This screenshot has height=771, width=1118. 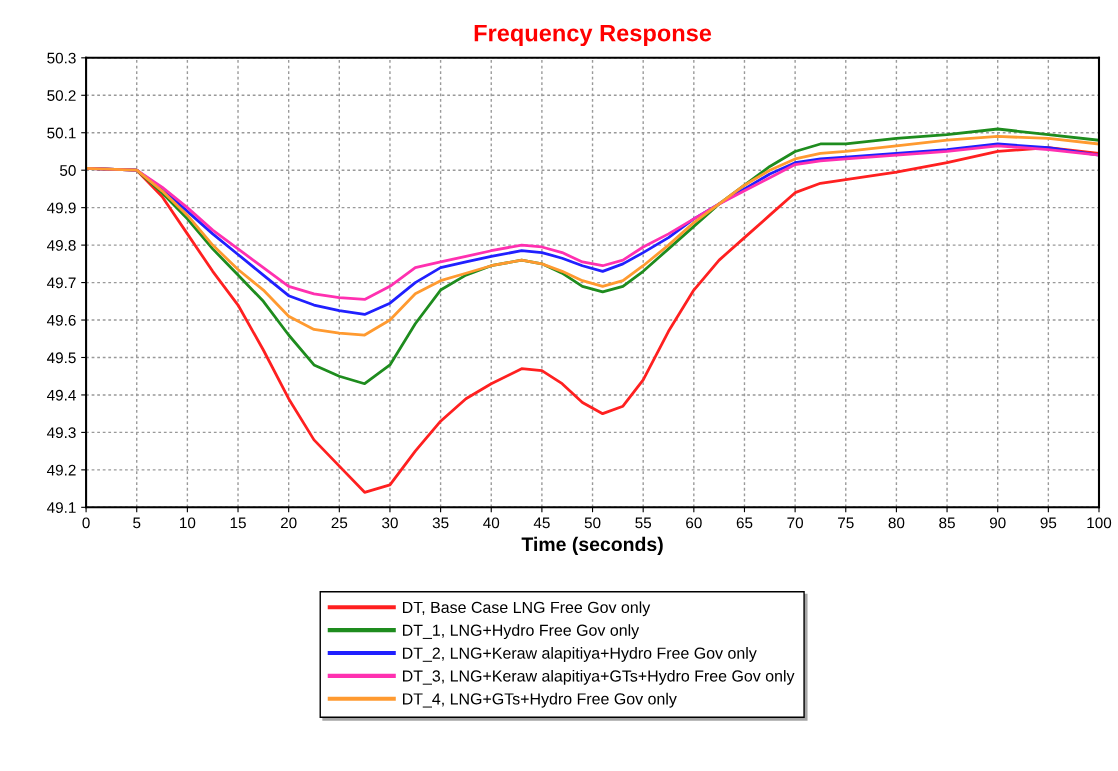 I want to click on x-tick-label: 80, so click(x=896, y=523).